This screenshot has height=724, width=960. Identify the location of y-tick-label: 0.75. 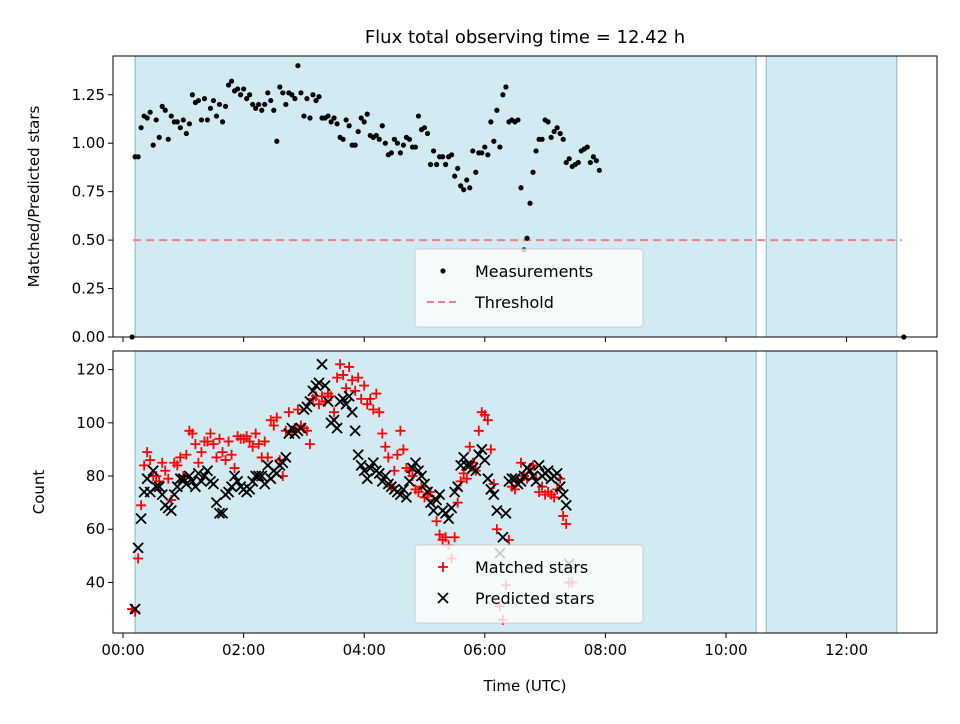
(88, 192).